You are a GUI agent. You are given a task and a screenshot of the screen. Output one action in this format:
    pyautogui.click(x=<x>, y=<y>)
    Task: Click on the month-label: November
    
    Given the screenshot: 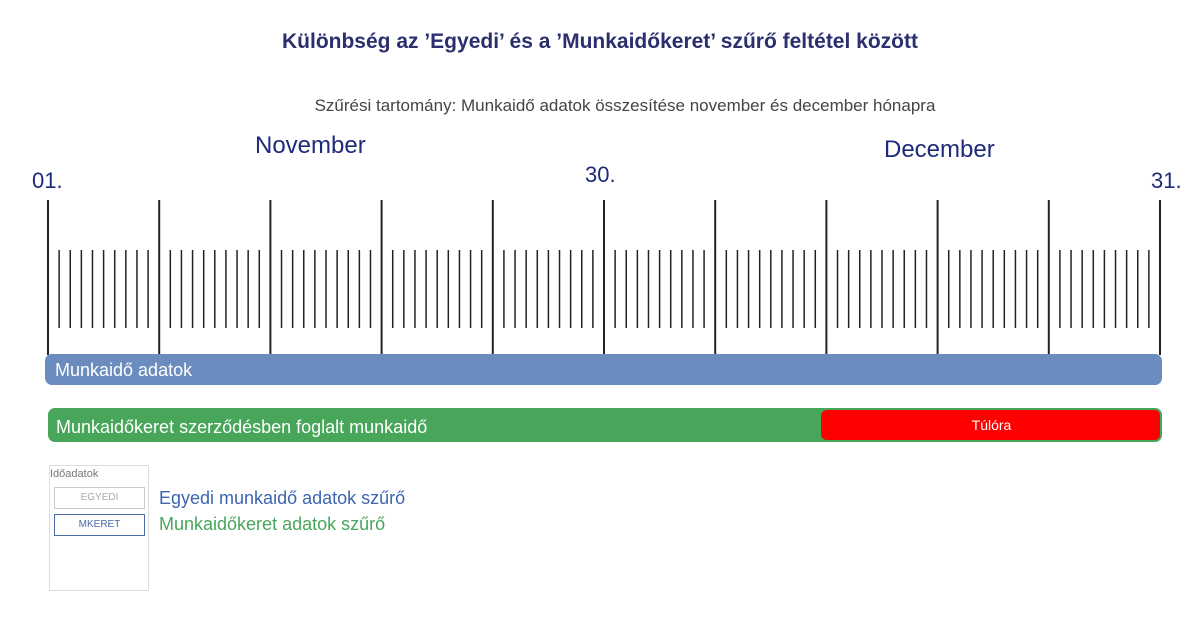 What is the action you would take?
    pyautogui.click(x=310, y=145)
    